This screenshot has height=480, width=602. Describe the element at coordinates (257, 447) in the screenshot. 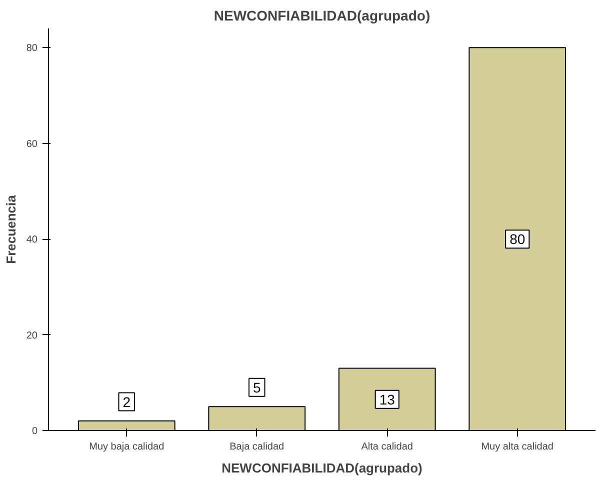

I see `x-tick-label: Baja calidad` at that location.